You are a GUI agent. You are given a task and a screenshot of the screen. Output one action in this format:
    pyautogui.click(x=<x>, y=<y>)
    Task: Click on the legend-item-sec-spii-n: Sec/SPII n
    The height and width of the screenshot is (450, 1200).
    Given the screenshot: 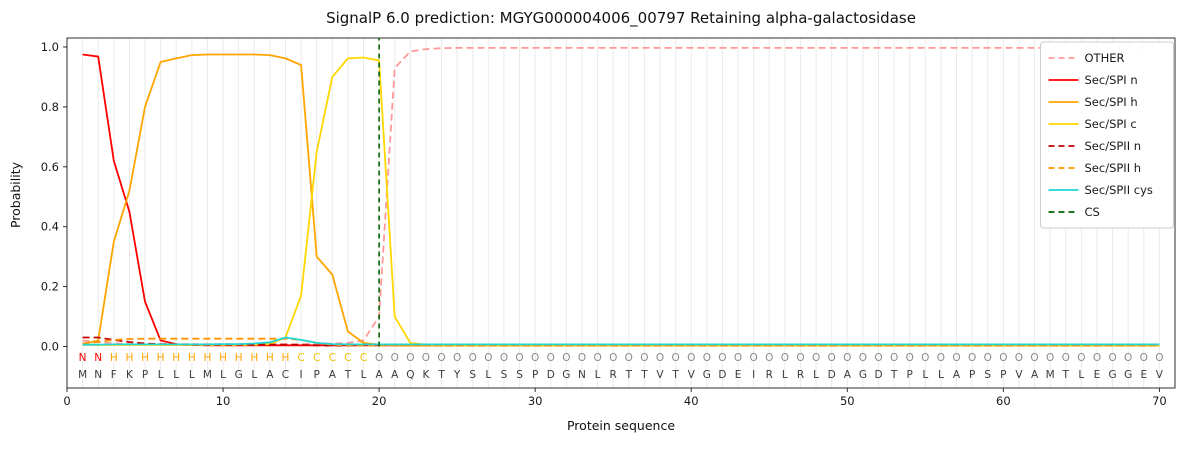 What is the action you would take?
    pyautogui.click(x=1095, y=146)
    